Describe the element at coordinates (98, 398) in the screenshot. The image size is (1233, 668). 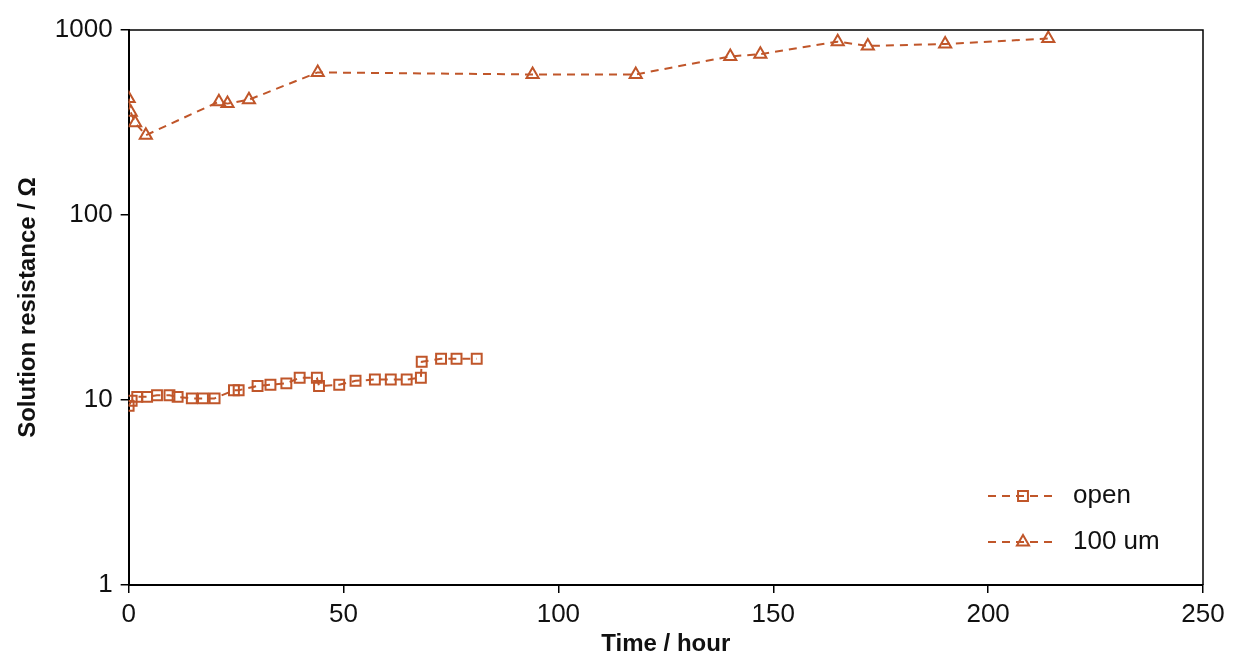
I see `y-tick-label: 10` at that location.